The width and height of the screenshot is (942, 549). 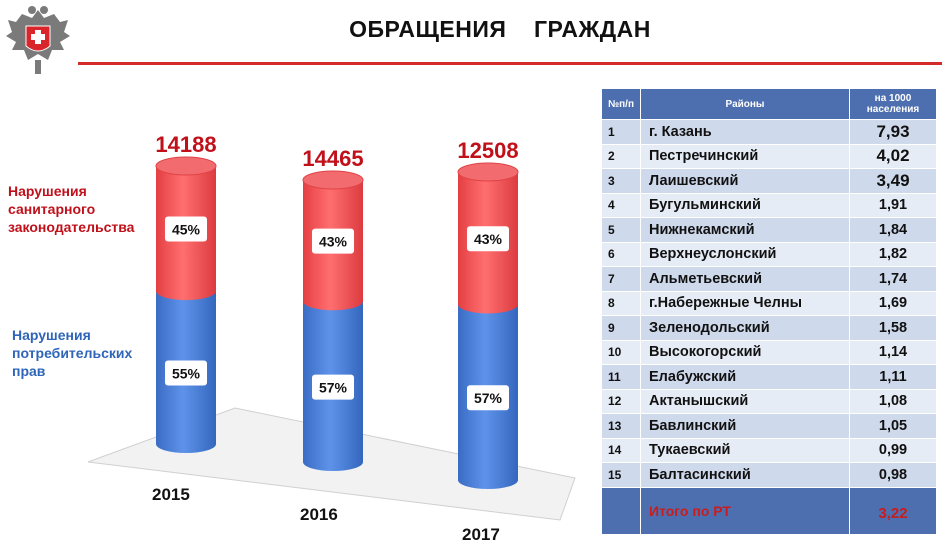 I want to click on row-rate: 1,58, so click(x=893, y=328).